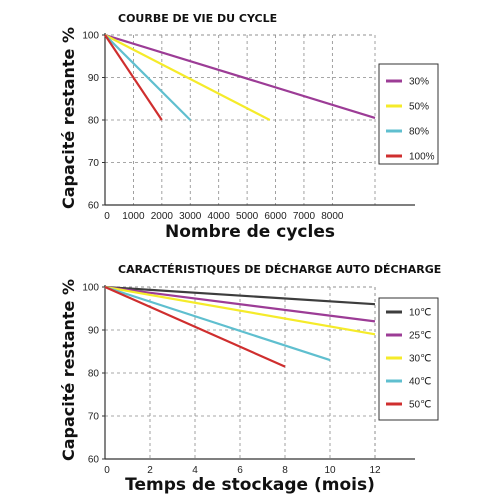  What do you see at coordinates (332, 216) in the screenshot?
I see `x-tick-label: 8000` at bounding box center [332, 216].